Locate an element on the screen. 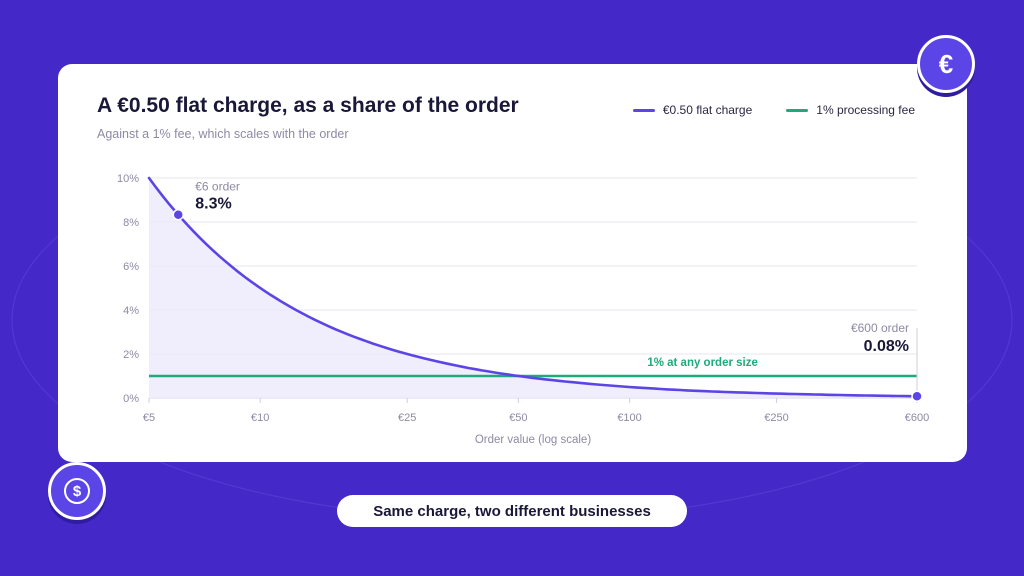 The width and height of the screenshot is (1024, 576). legend-label-flat-charge: €0.50 flat charge is located at coordinates (707, 110).